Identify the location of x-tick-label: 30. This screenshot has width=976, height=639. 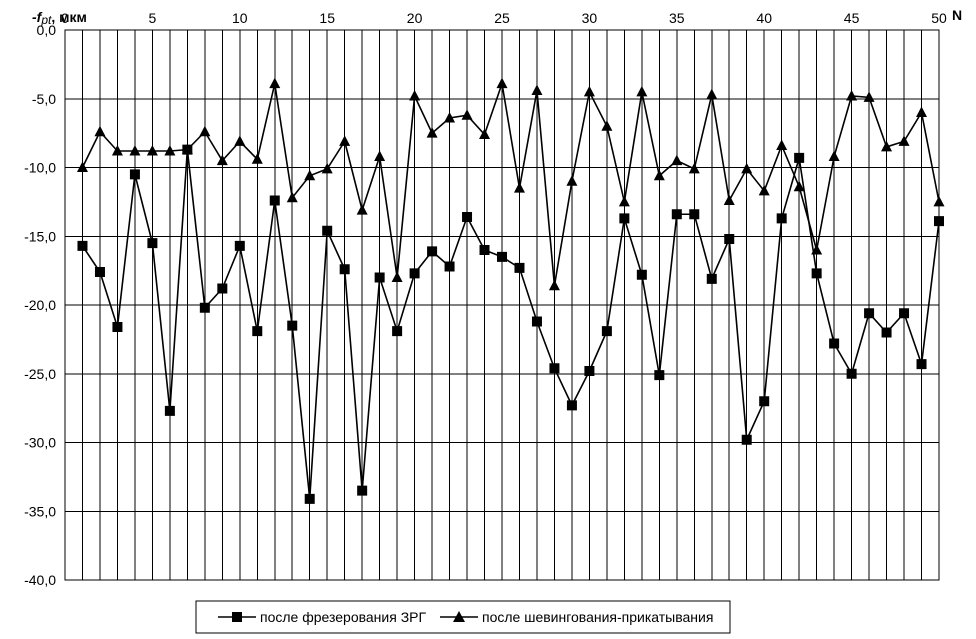
(590, 18).